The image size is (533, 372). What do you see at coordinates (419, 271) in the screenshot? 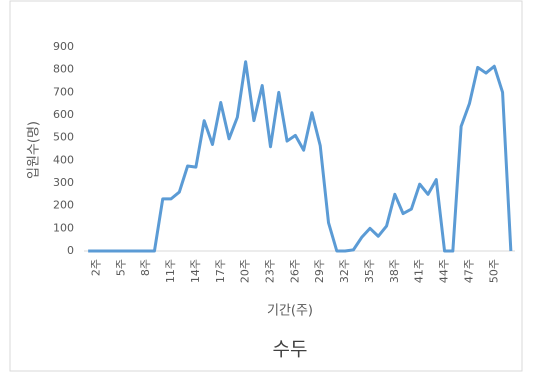
I see `x-tick-label: 41주` at bounding box center [419, 271].